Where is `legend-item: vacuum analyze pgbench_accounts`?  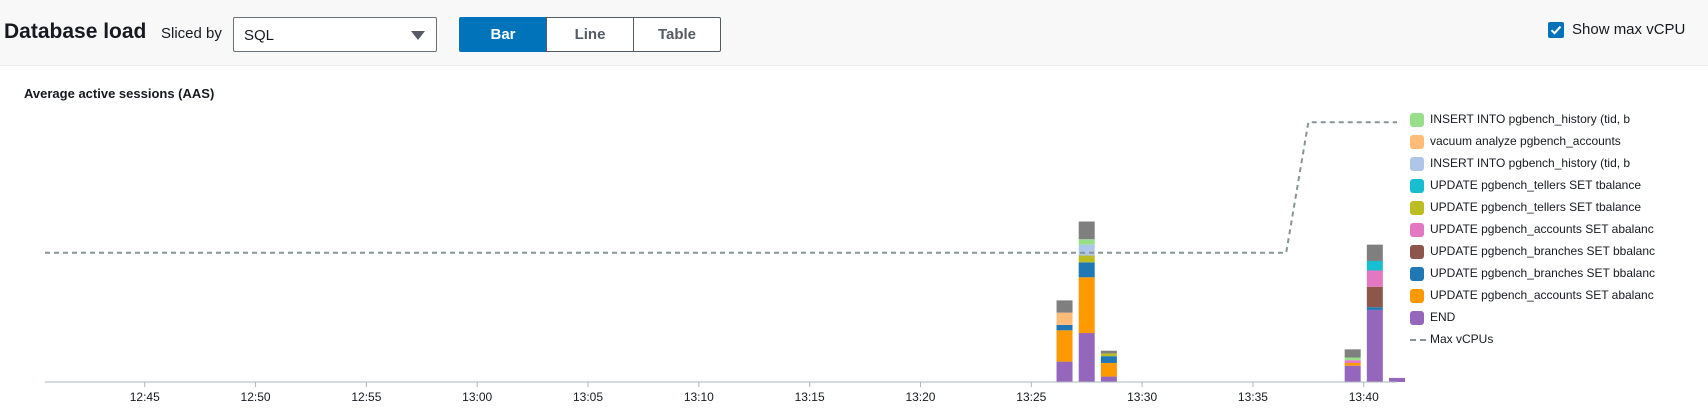 legend-item: vacuum analyze pgbench_accounts is located at coordinates (1555, 143).